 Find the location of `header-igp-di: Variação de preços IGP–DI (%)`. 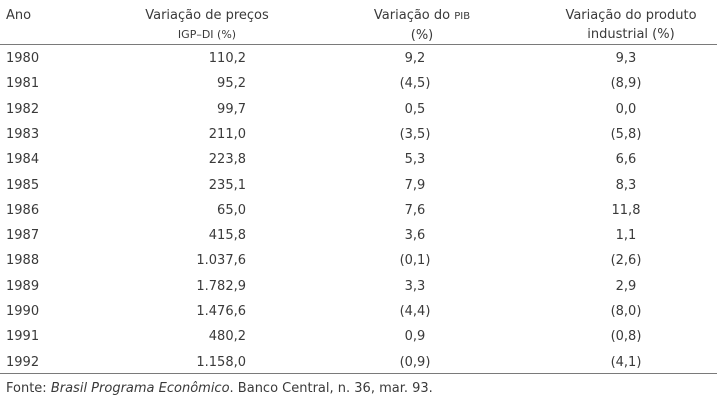

header-igp-di: Variação de preços IGP–DI (%) is located at coordinates (207, 25).